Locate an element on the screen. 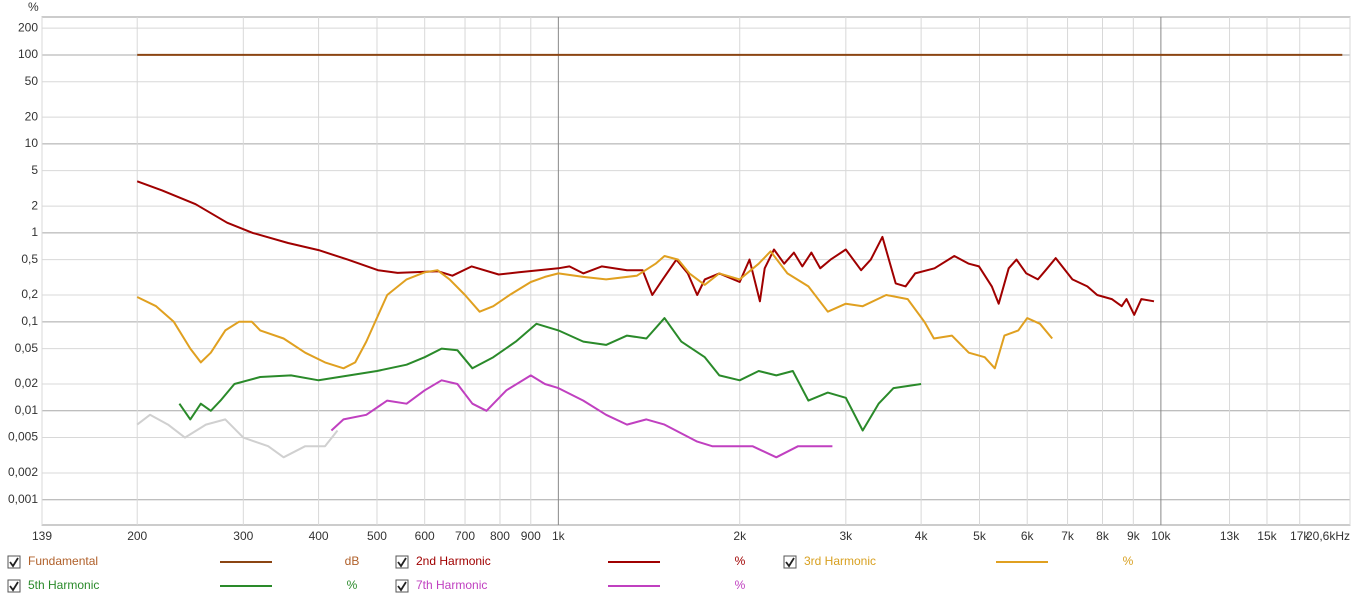  y-tick-label: 50 is located at coordinates (32, 81).